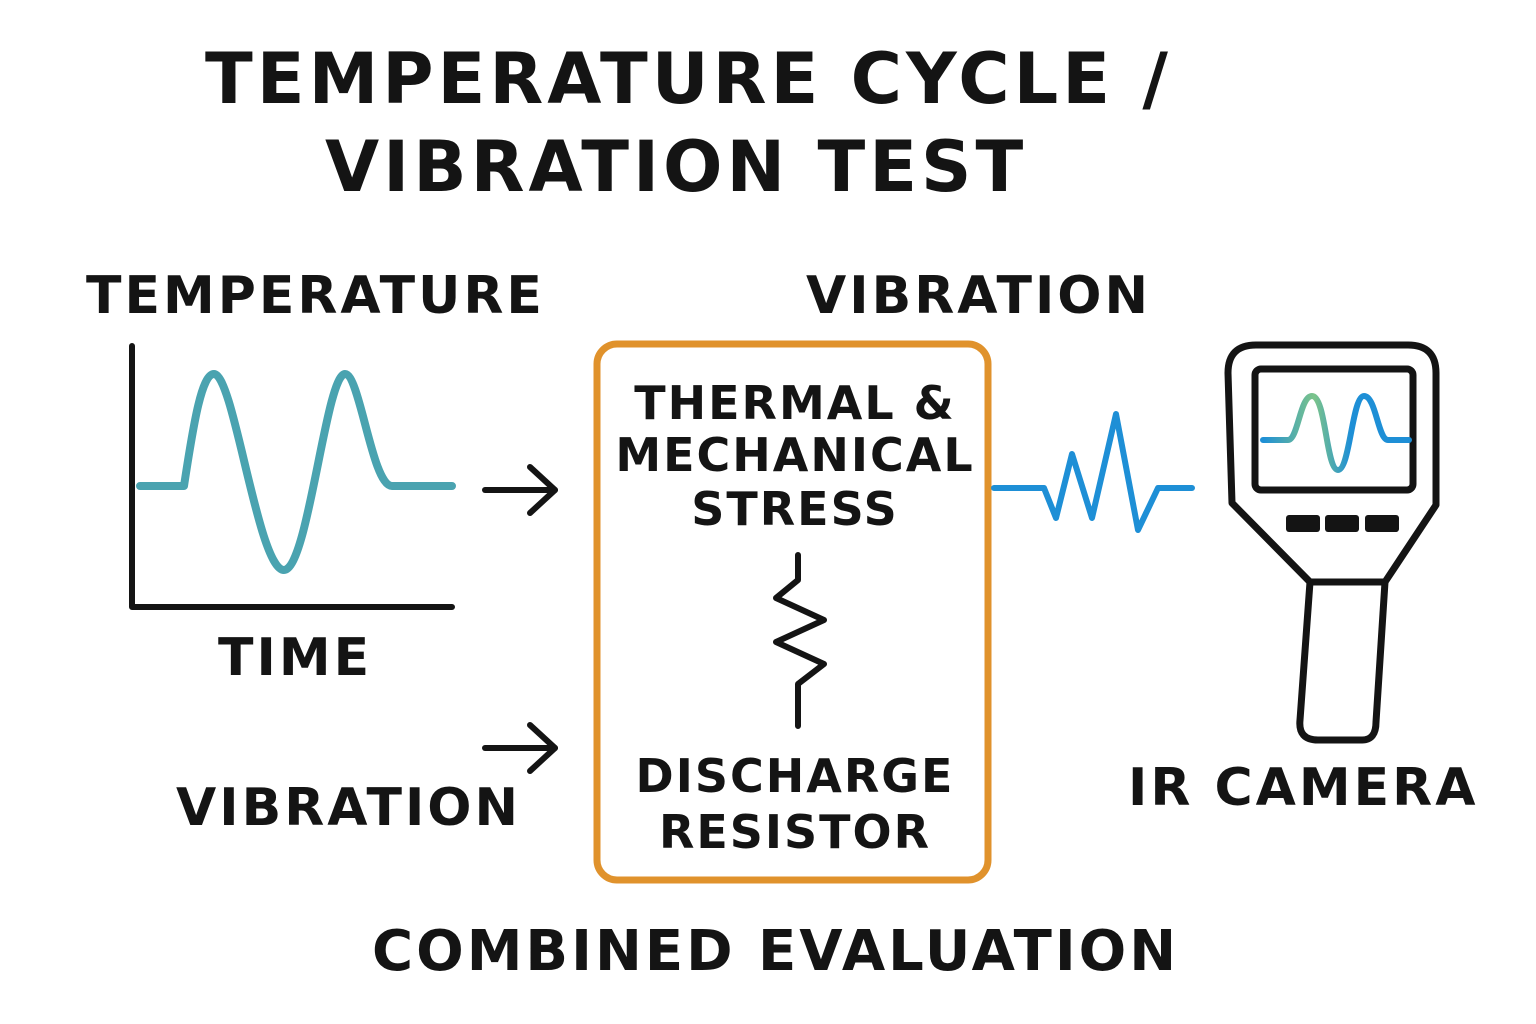  I want to click on resistor-line-2: RESISTOR, so click(795, 832).